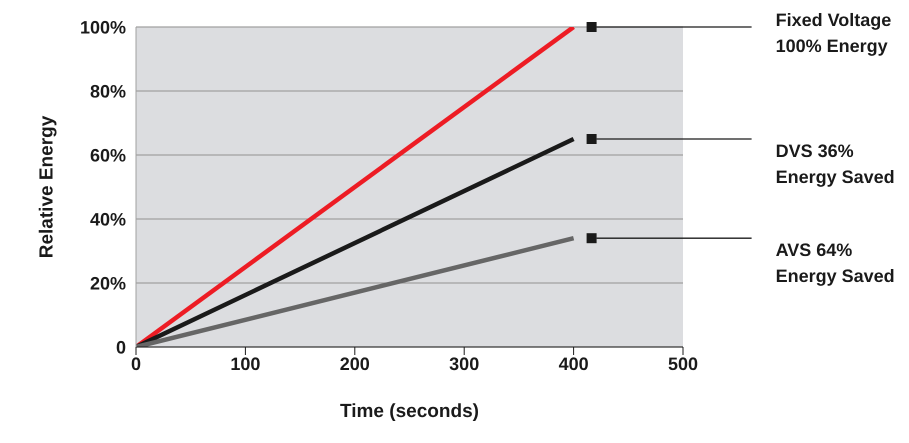  Describe the element at coordinates (136, 364) in the screenshot. I see `x-tick-label: 0` at that location.